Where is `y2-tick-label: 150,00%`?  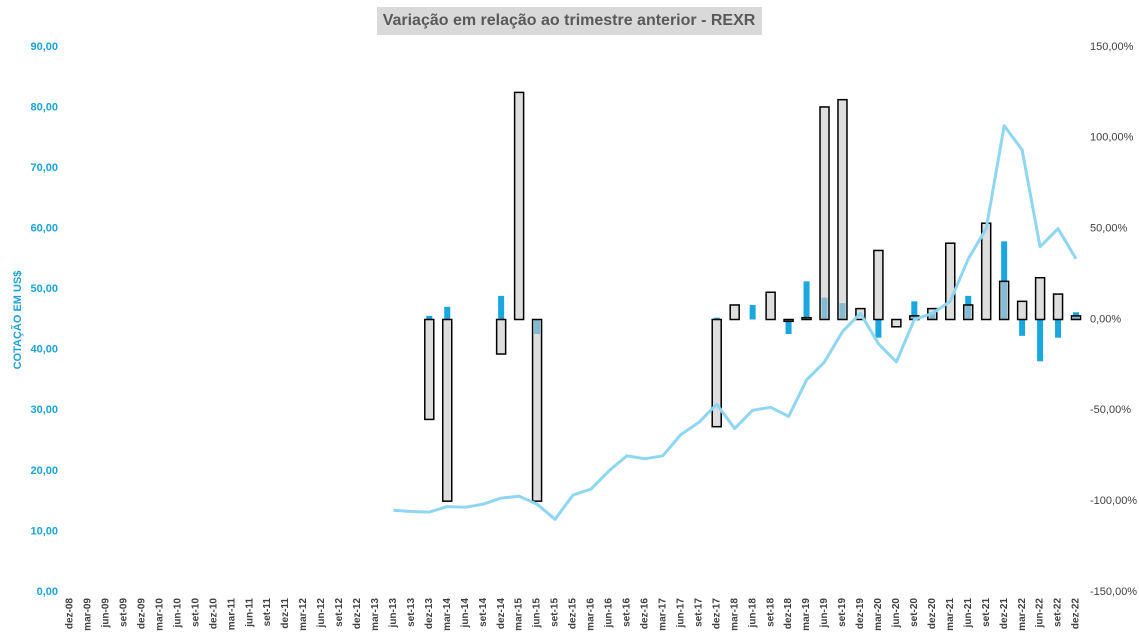
y2-tick-label: 150,00% is located at coordinates (1112, 47).